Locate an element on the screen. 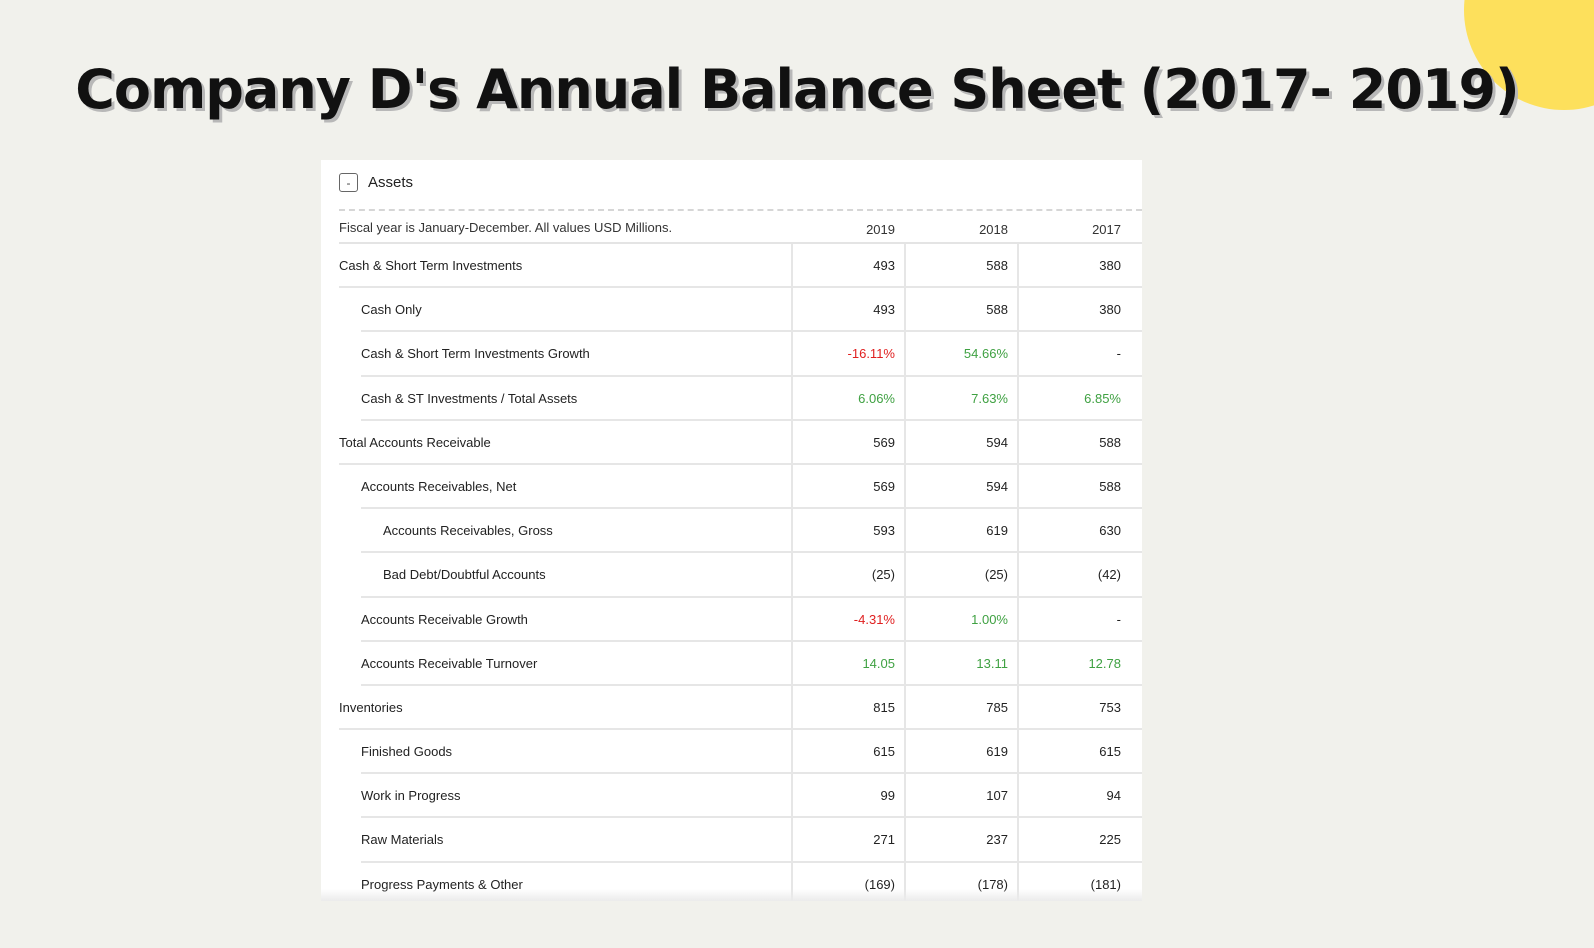  value-cell-2018: 785 is located at coordinates (960, 708).